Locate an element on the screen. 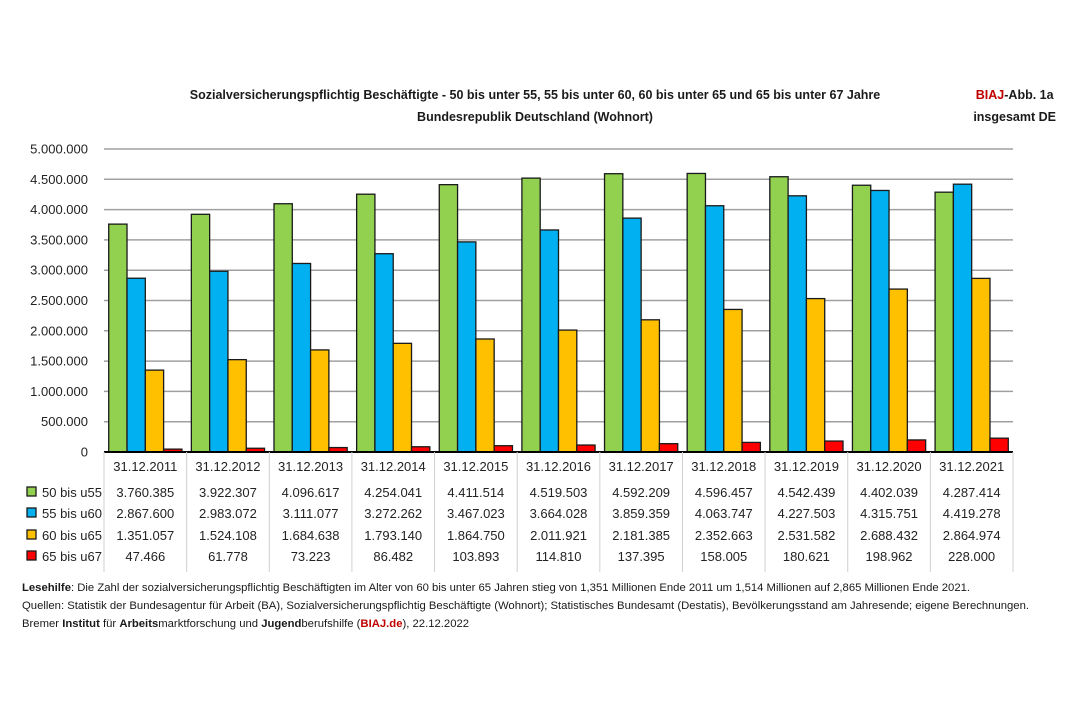 The width and height of the screenshot is (1070, 713). reading-aid-label: Lesehilfe is located at coordinates (46, 588).